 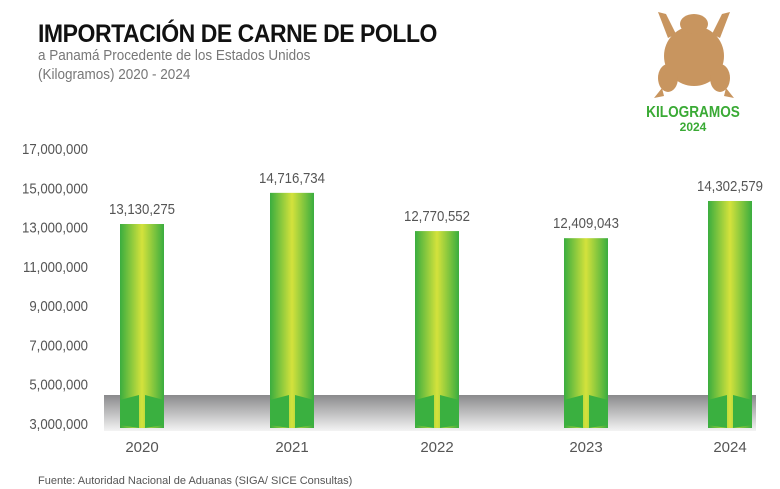 I want to click on chicken-icon, so click(x=694, y=55).